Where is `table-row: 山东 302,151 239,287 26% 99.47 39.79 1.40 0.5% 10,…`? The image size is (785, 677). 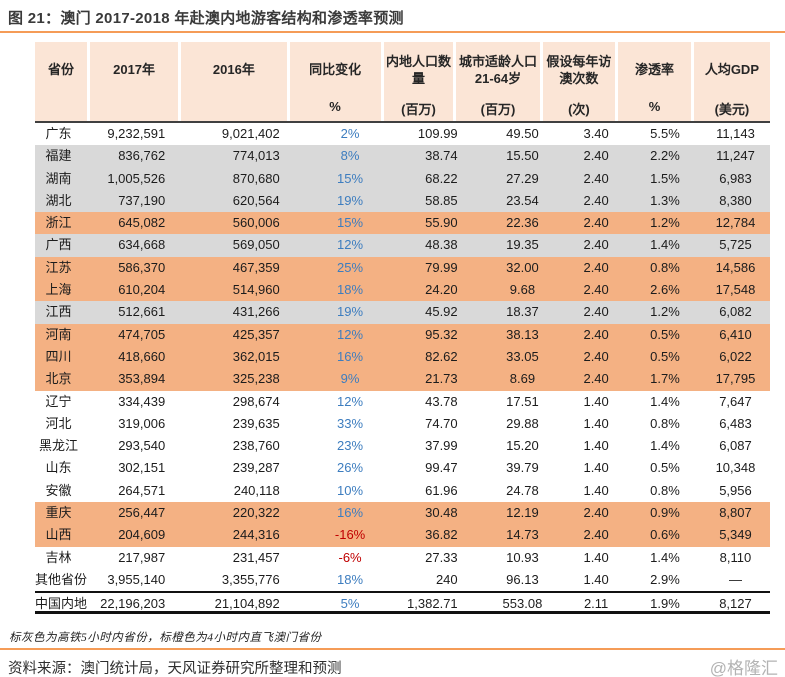 table-row: 山东 302,151 239,287 26% 99.47 39.79 1.40 0.5% 10,… is located at coordinates (402, 468).